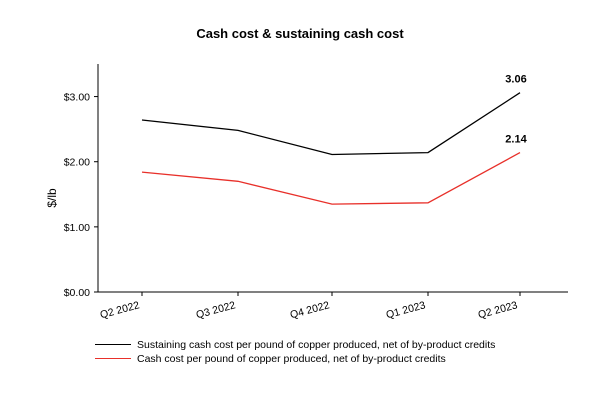 This screenshot has width=600, height=400. I want to click on x-tick-label: Q2 2023, so click(498, 310).